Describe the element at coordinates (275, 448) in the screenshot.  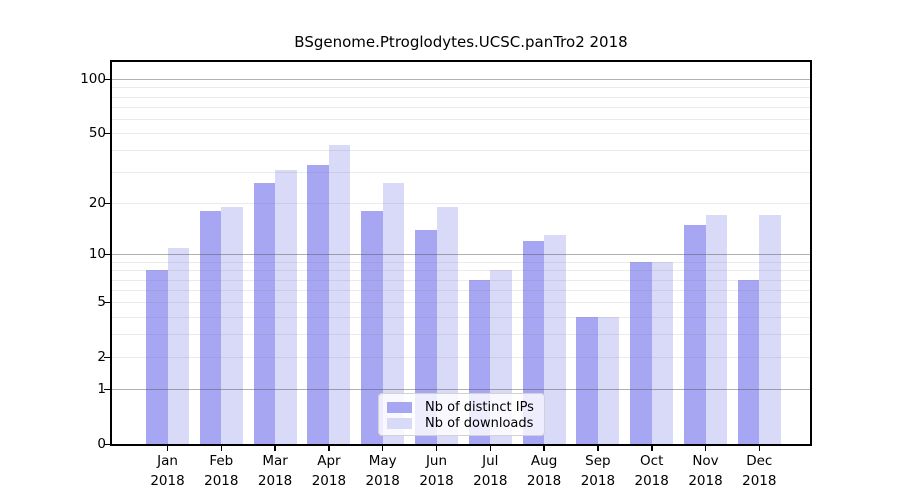
I see `x-tick-mark-mar` at that location.